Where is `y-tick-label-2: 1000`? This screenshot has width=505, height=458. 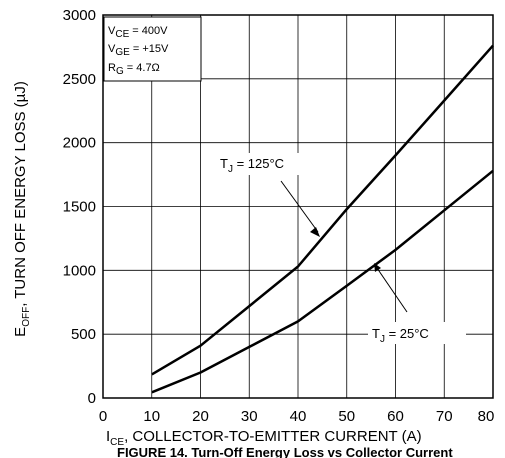
y-tick-label-2: 1000 is located at coordinates (79, 270).